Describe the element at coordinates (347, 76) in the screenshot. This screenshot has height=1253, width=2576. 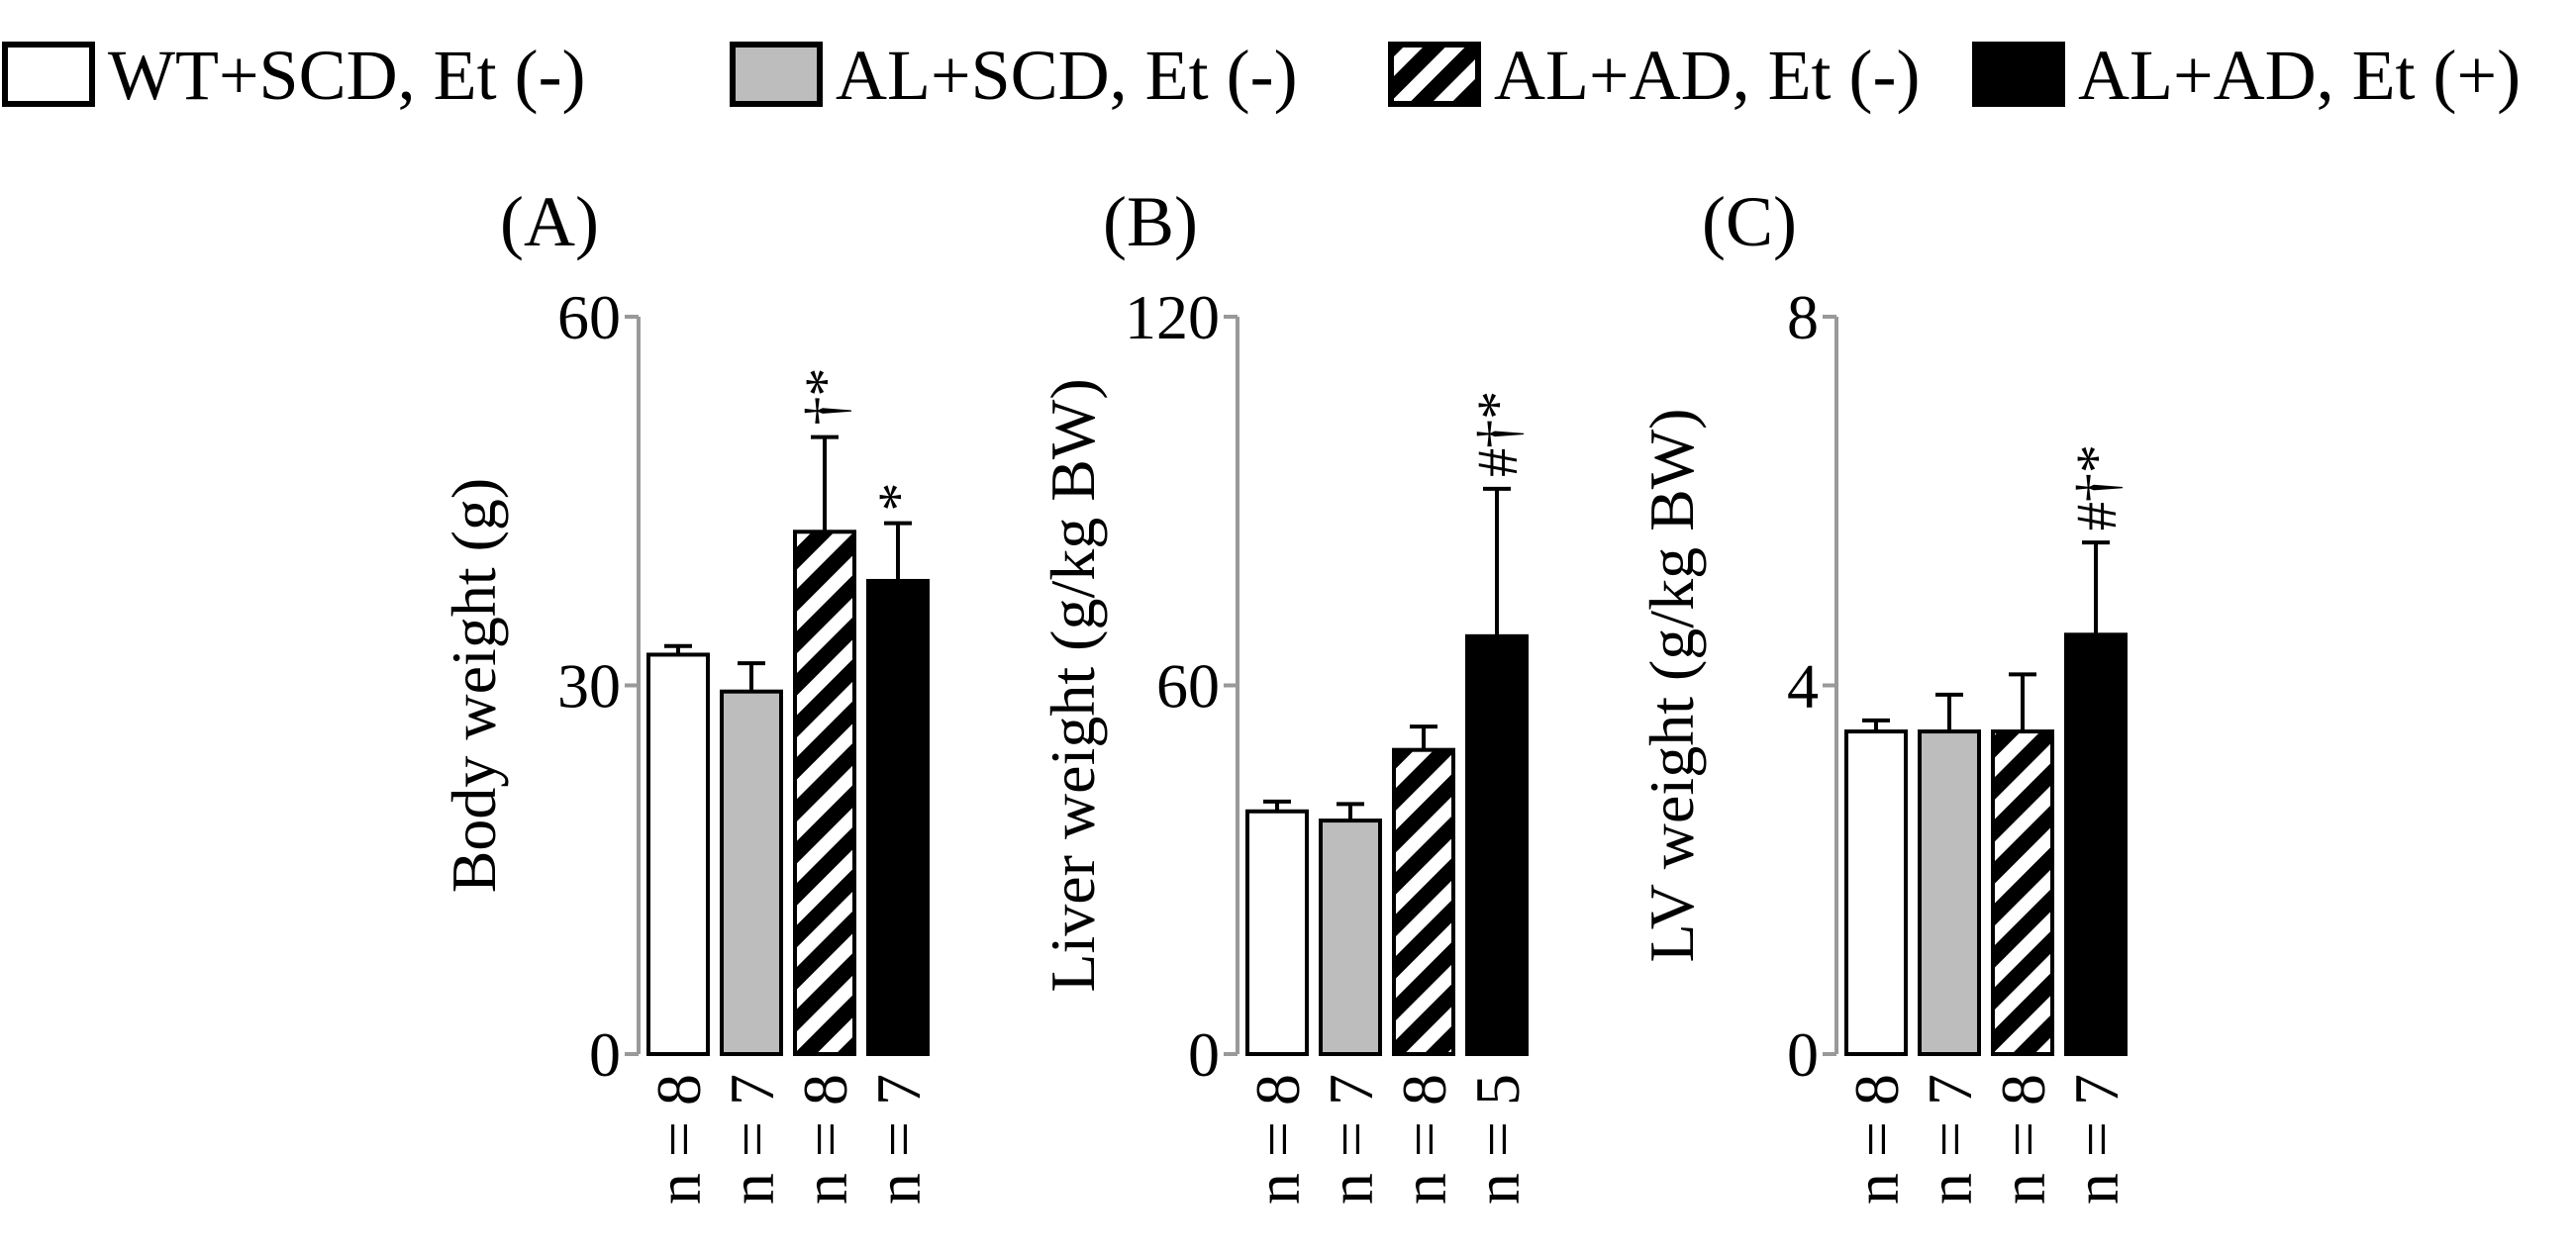
I see `legend-label: WT+SCD, Et (-)` at that location.